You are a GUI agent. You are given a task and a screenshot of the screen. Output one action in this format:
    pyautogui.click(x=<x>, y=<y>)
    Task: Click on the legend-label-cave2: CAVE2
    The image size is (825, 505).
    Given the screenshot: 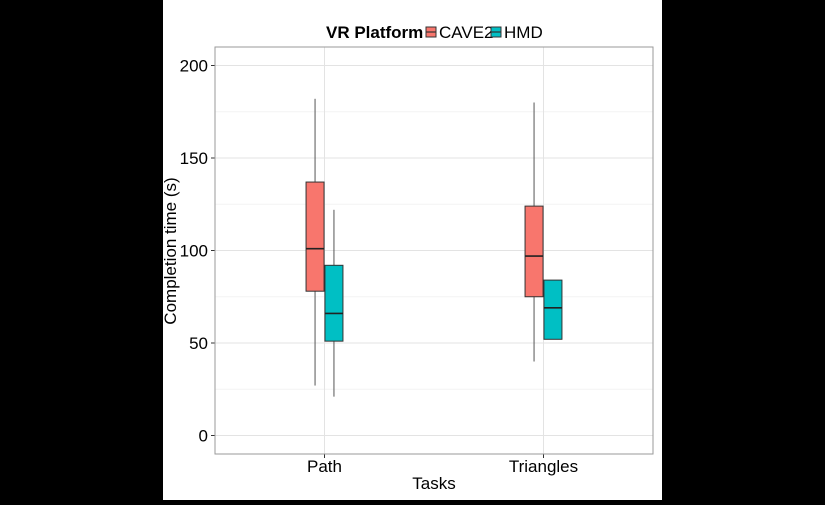 What is the action you would take?
    pyautogui.click(x=466, y=32)
    